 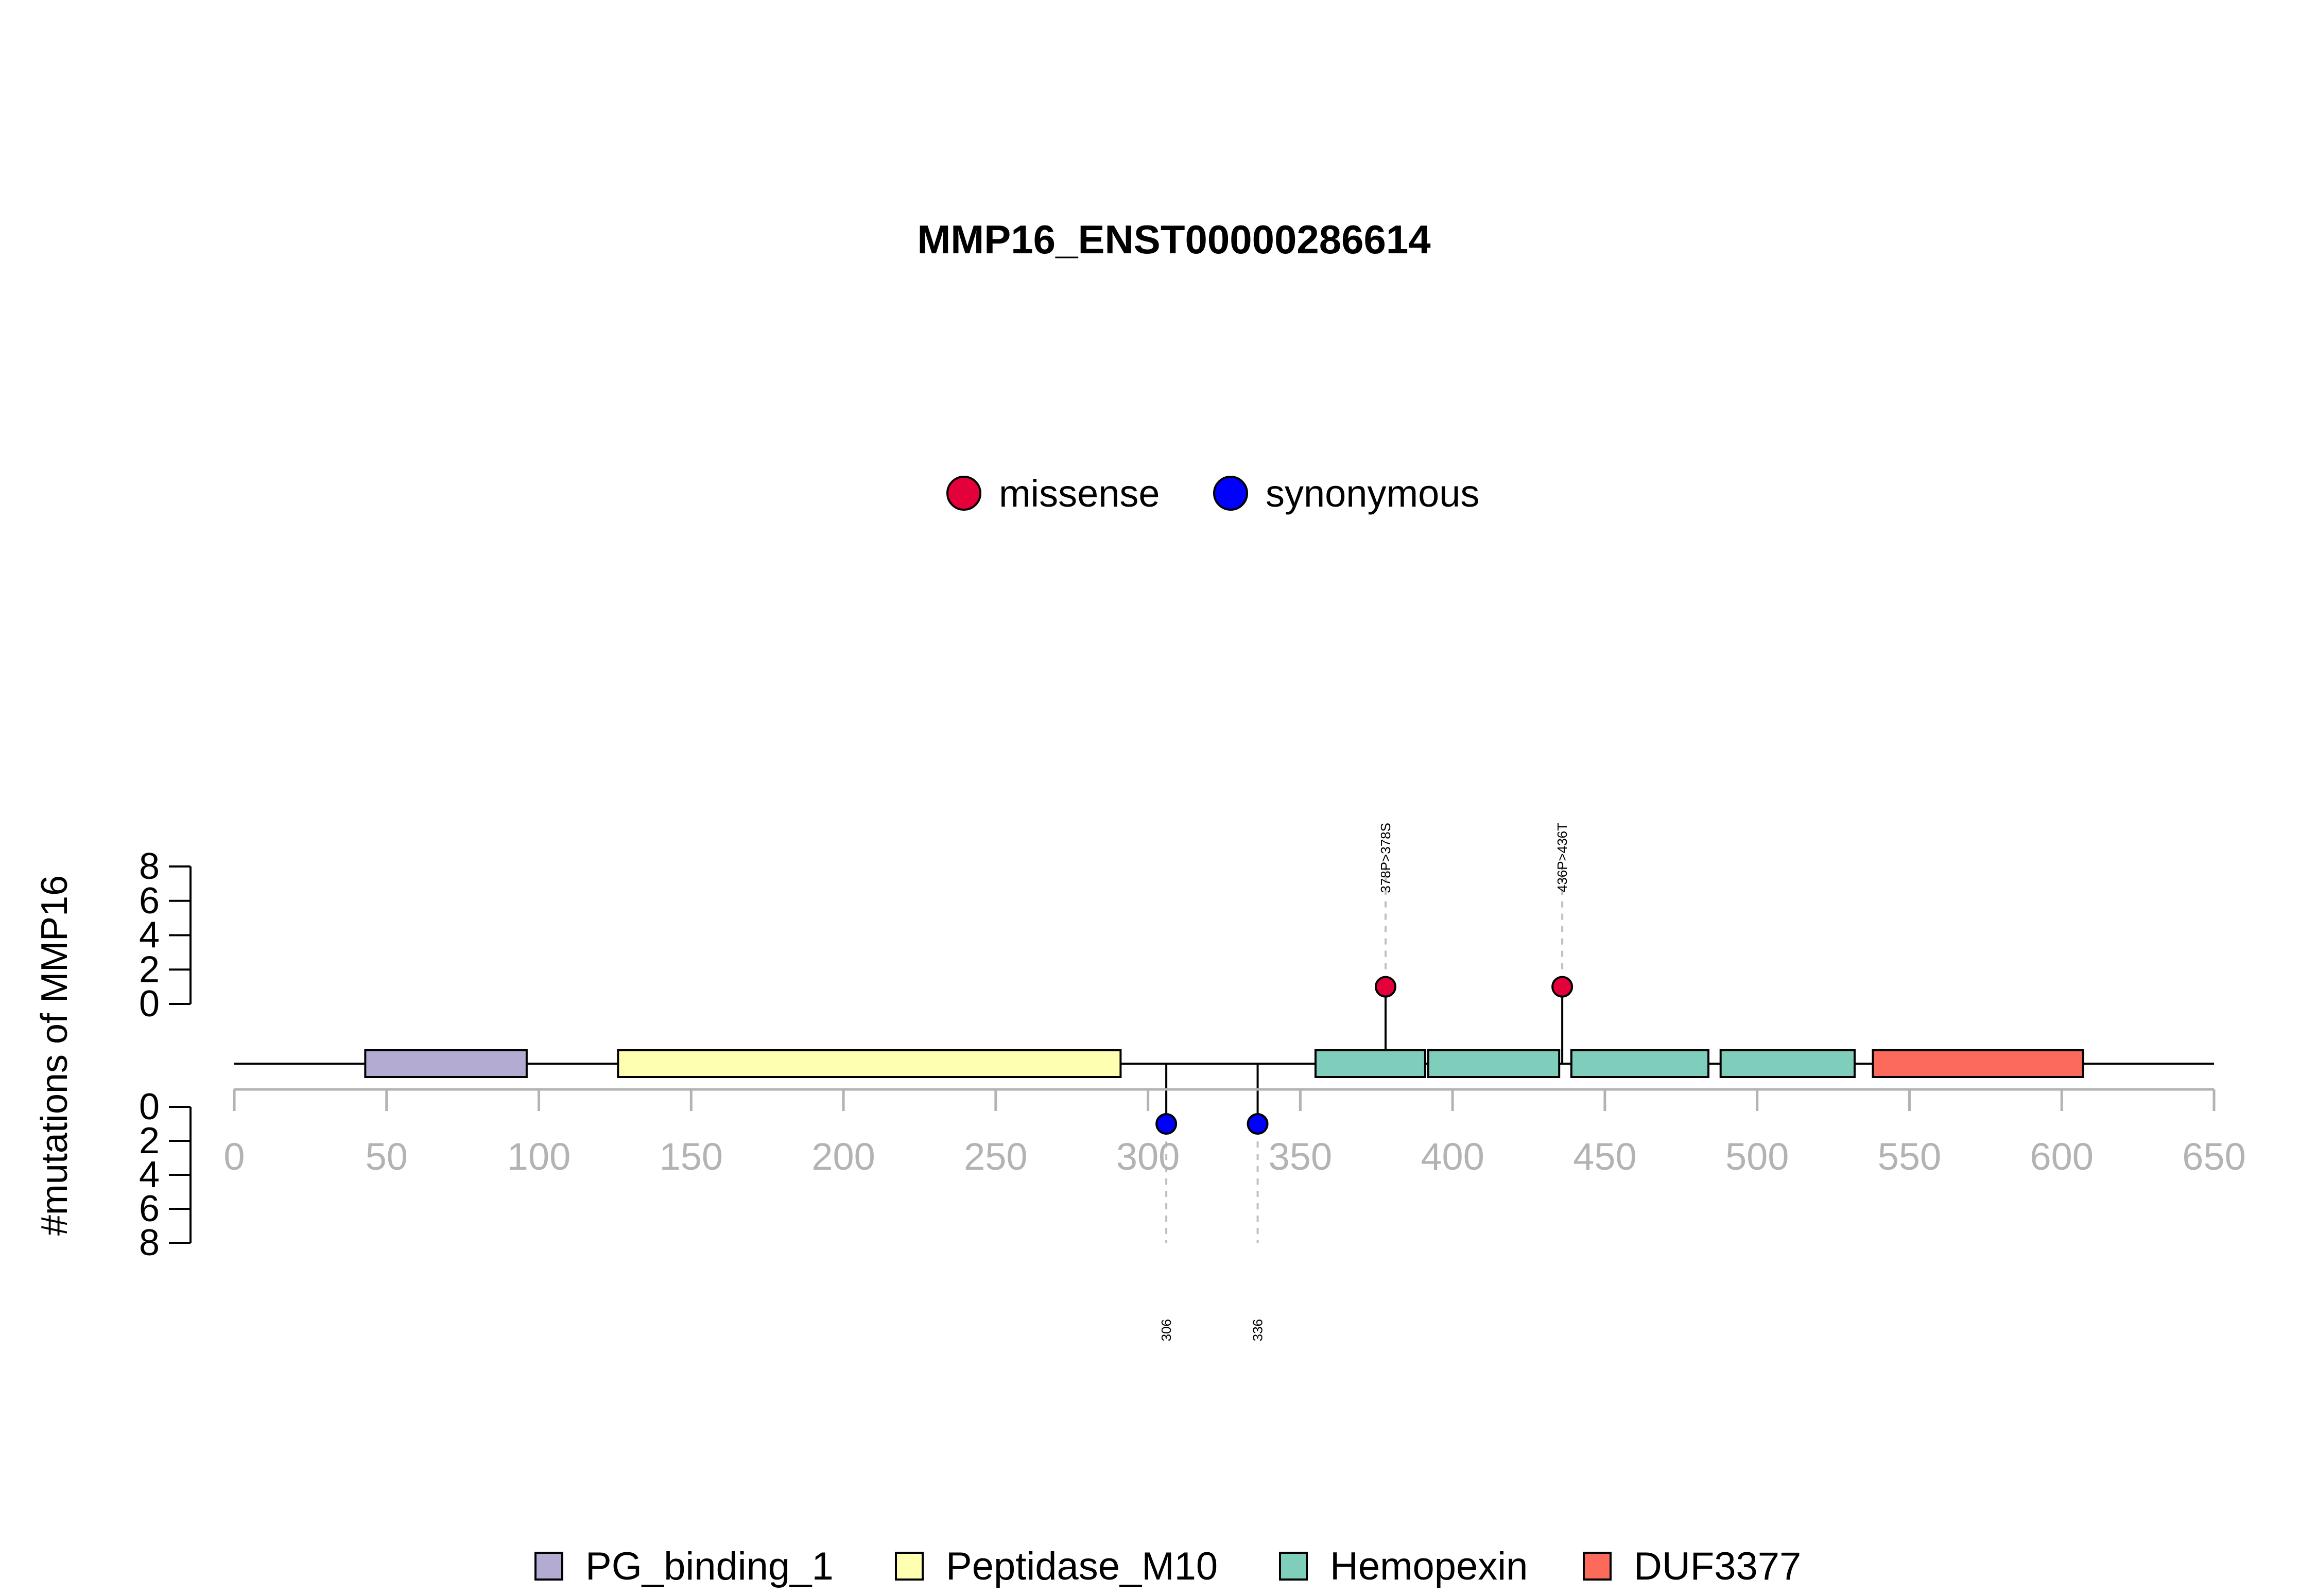 What do you see at coordinates (1452, 1157) in the screenshot?
I see `x-tick-label: 400` at bounding box center [1452, 1157].